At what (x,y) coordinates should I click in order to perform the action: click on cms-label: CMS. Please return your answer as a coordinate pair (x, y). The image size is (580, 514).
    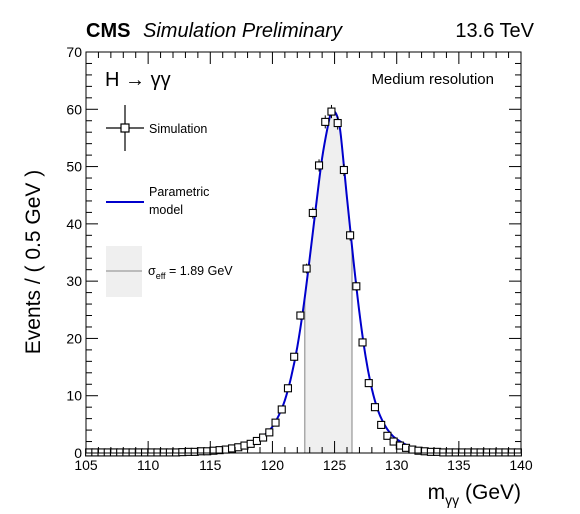
    Looking at the image, I should click on (108, 31).